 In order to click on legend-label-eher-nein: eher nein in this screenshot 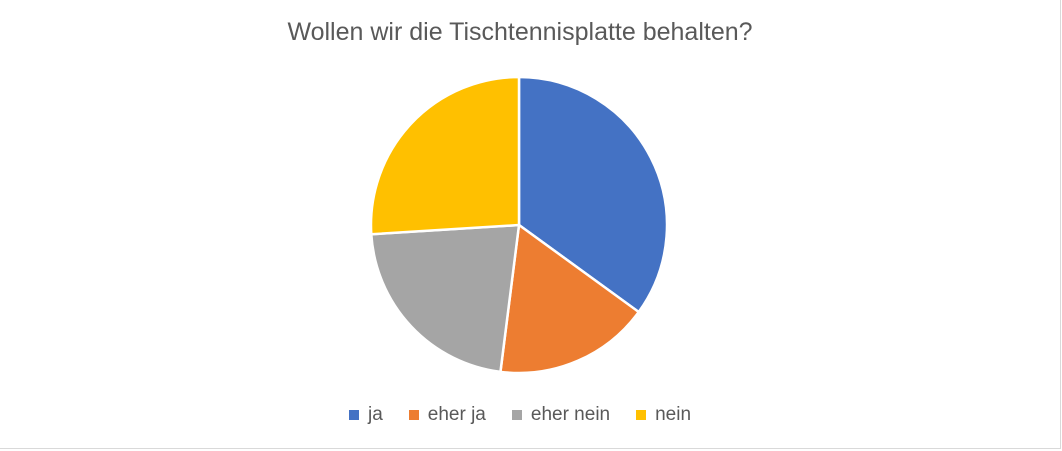, I will do `click(570, 414)`.